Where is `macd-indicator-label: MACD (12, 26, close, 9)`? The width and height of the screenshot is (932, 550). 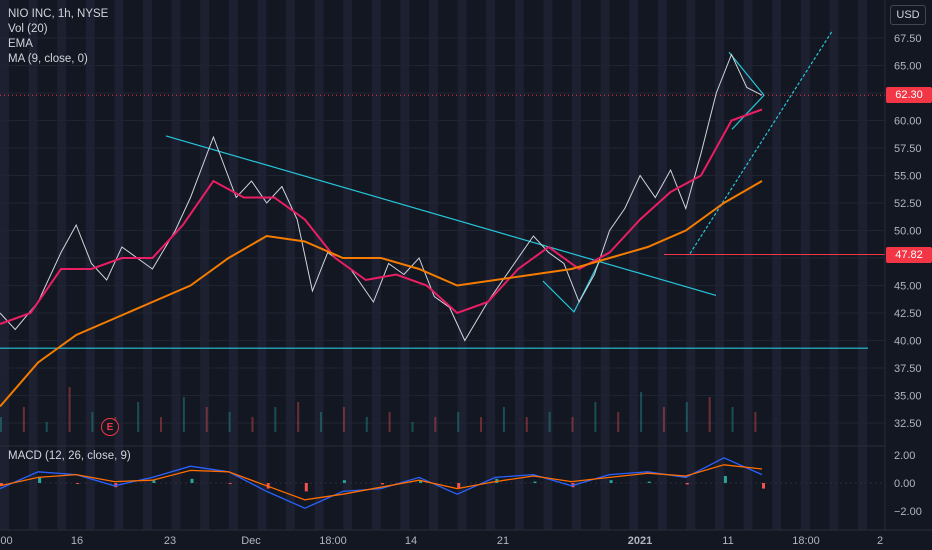
macd-indicator-label: MACD (12, 26, close, 9) is located at coordinates (69, 456).